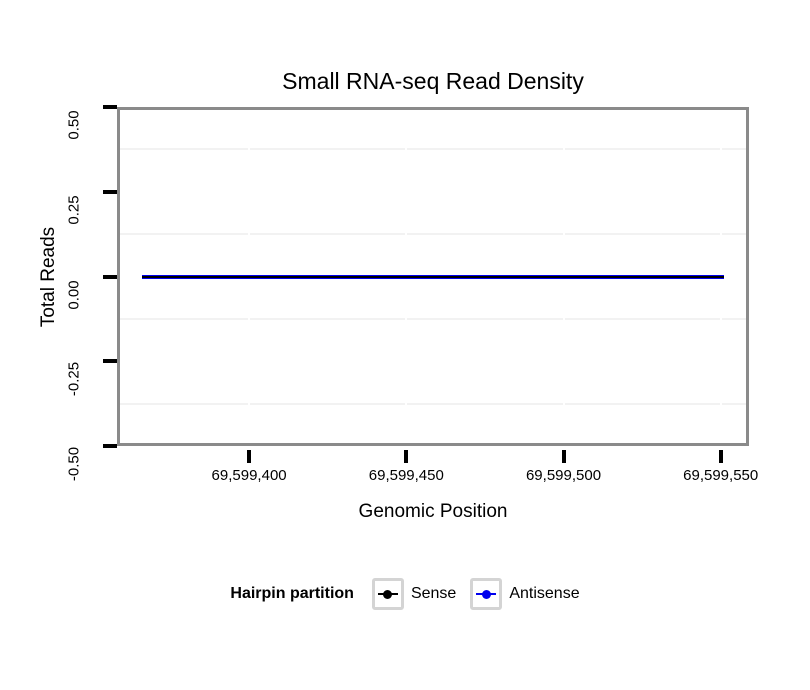 The image size is (810, 690). I want to click on legend-item-antisense: Antisense, so click(525, 594).